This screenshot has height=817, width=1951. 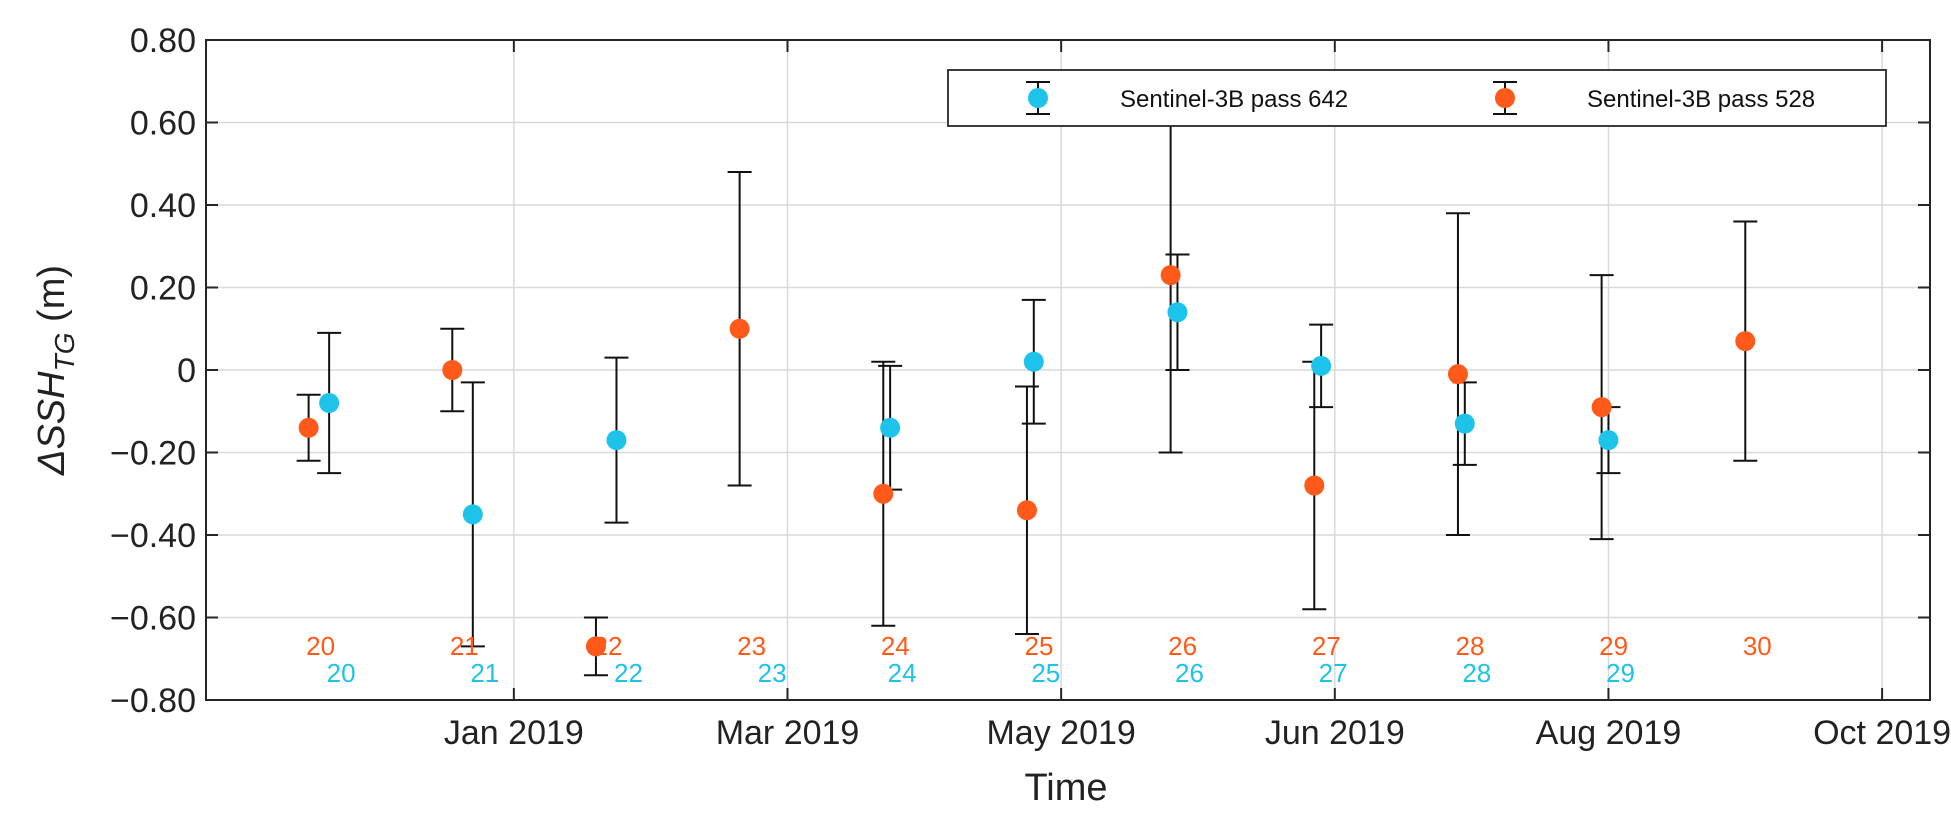 I want to click on cycle-label-pass-642: 20, so click(x=341, y=673).